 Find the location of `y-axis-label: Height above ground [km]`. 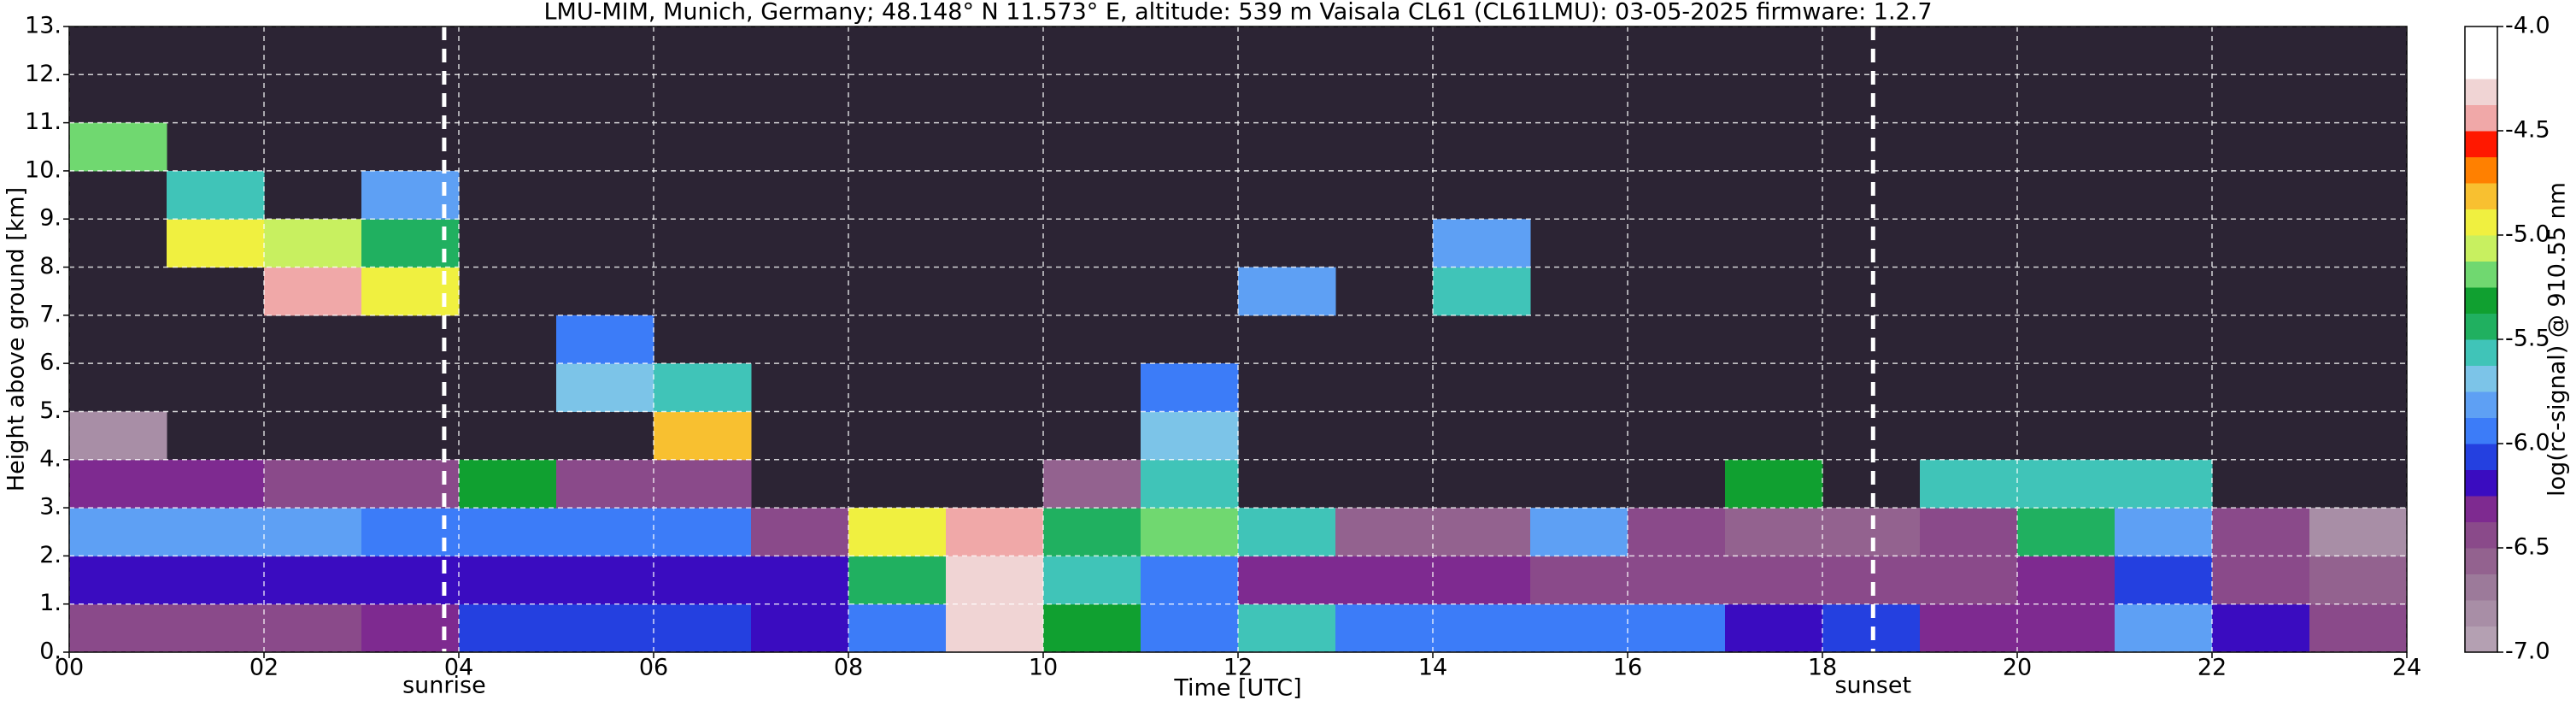

y-axis-label: Height above ground [km] is located at coordinates (16, 339).